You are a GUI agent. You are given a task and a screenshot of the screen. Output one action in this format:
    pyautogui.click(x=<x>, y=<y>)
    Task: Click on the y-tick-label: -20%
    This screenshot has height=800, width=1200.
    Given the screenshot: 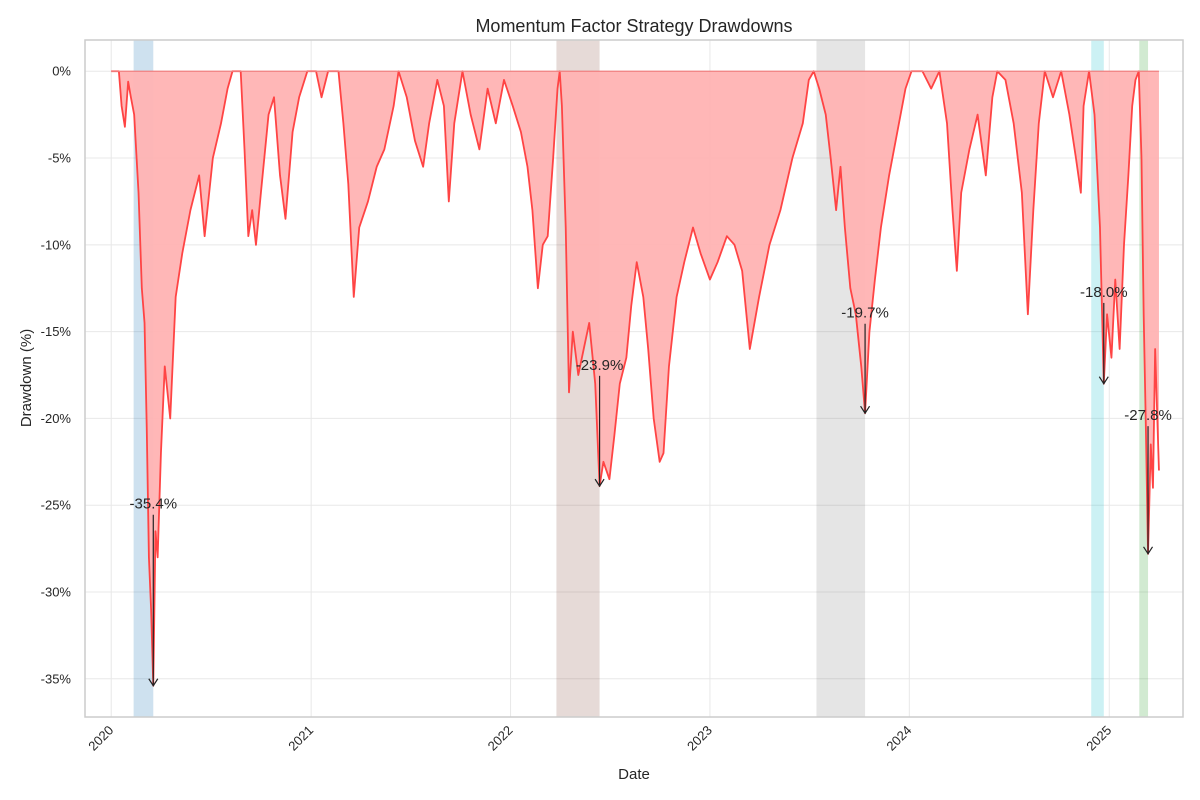 What is the action you would take?
    pyautogui.click(x=56, y=418)
    